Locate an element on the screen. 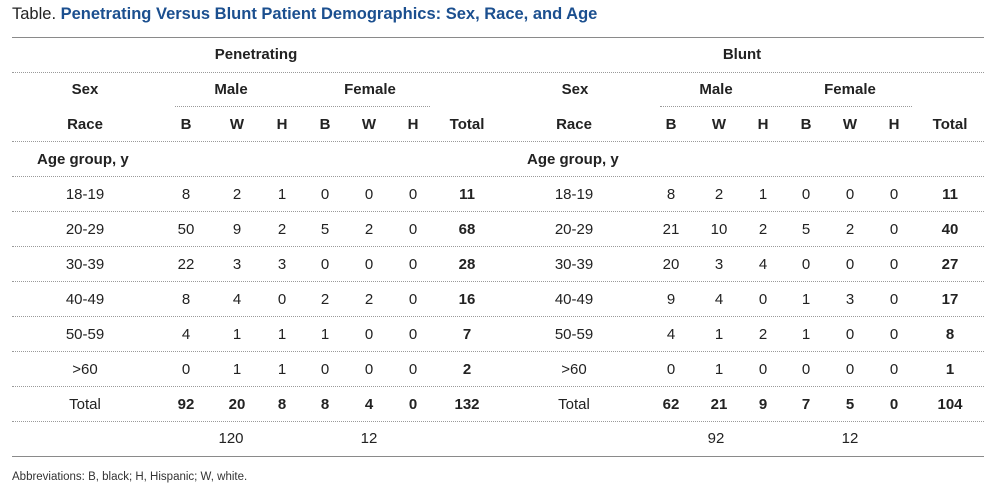 This screenshot has height=496, width=1000. pen-total-cell: 68 is located at coordinates (467, 229).